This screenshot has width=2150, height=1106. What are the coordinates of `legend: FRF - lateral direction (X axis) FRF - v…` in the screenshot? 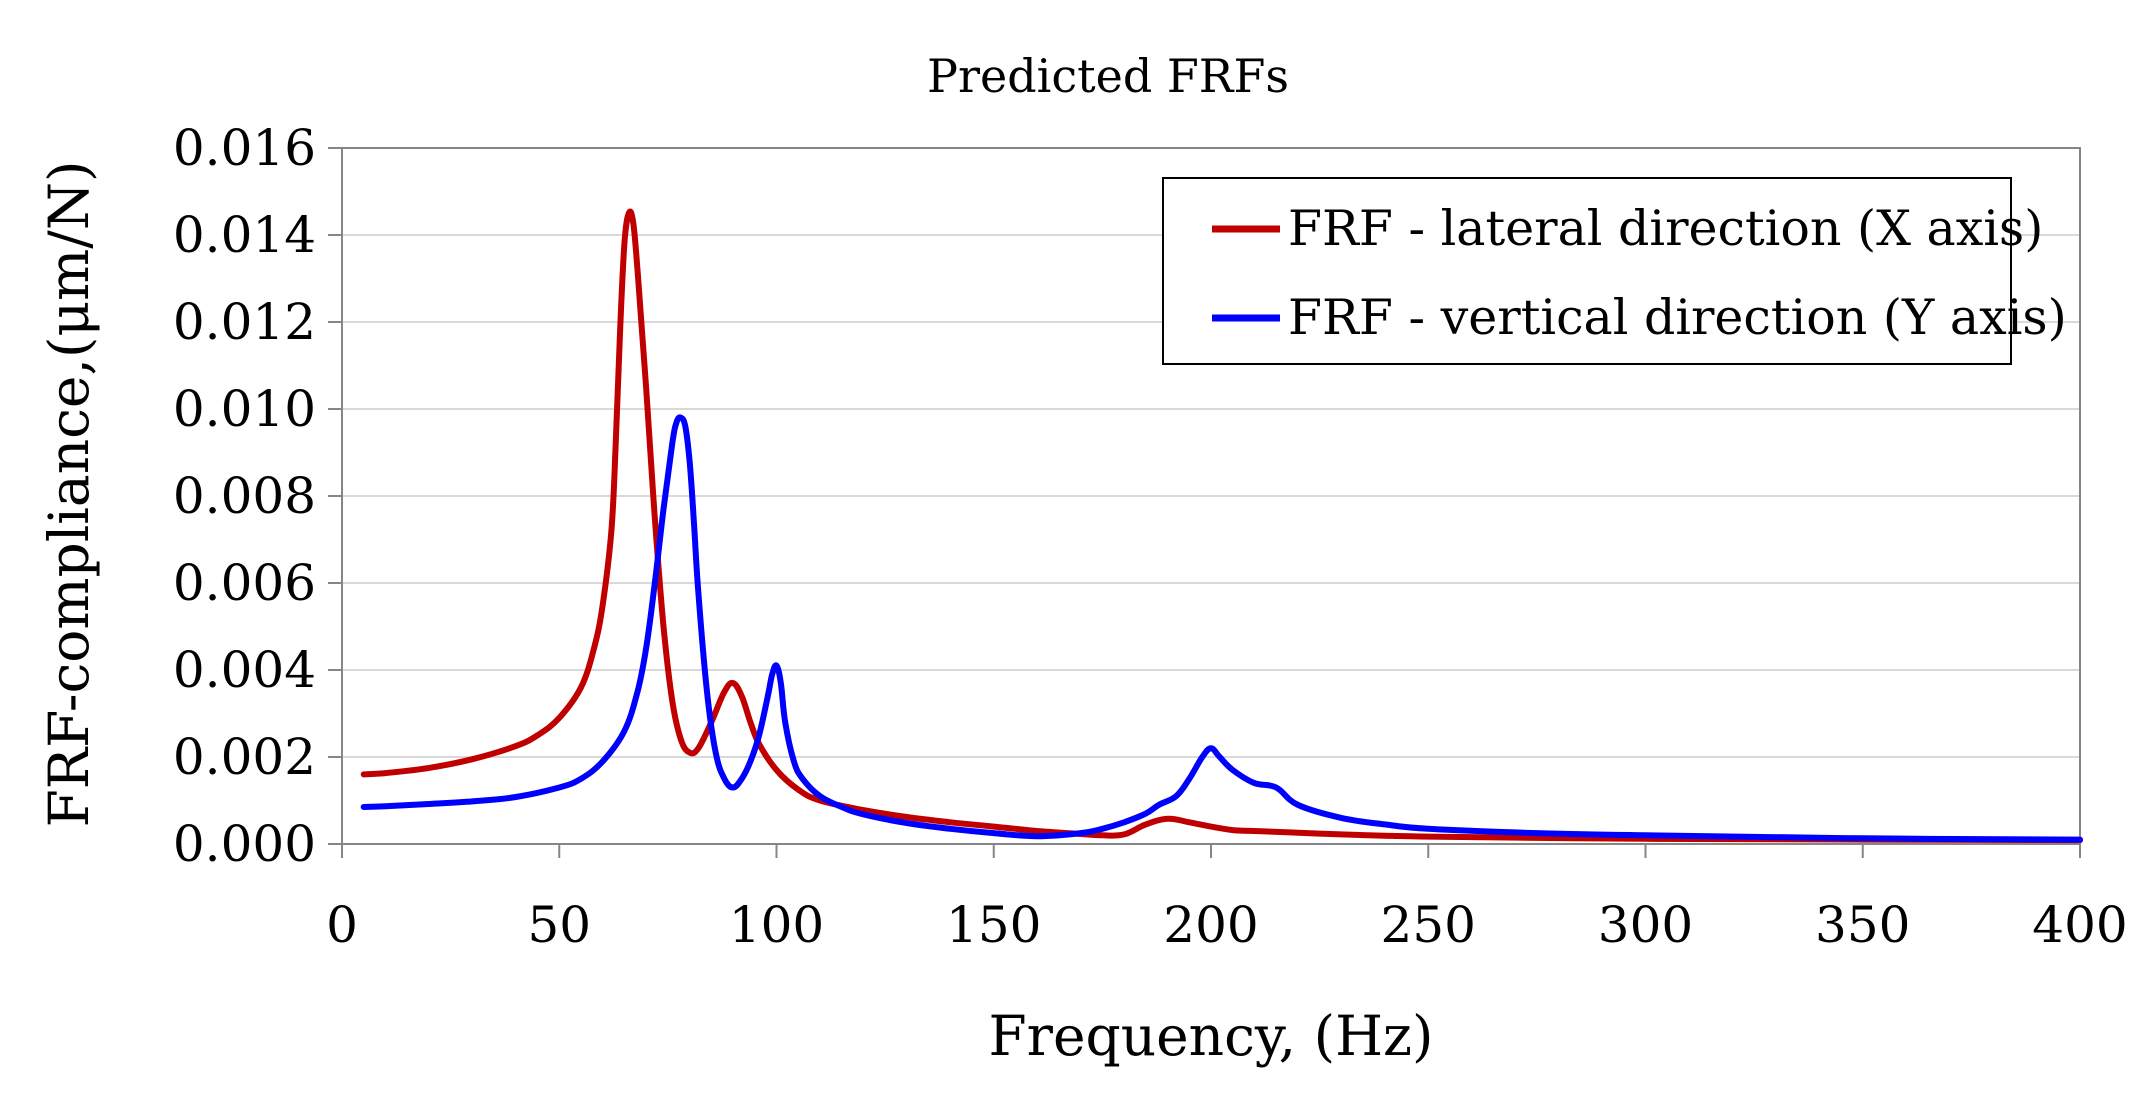 It's located at (1614, 271).